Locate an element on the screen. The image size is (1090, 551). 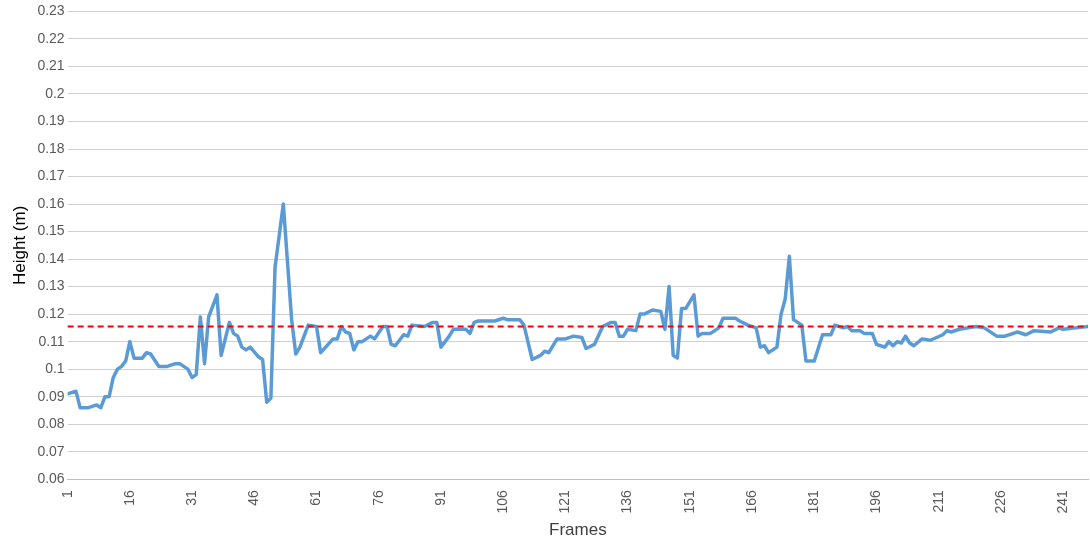
y-tick-label: 0.12 is located at coordinates (51, 312).